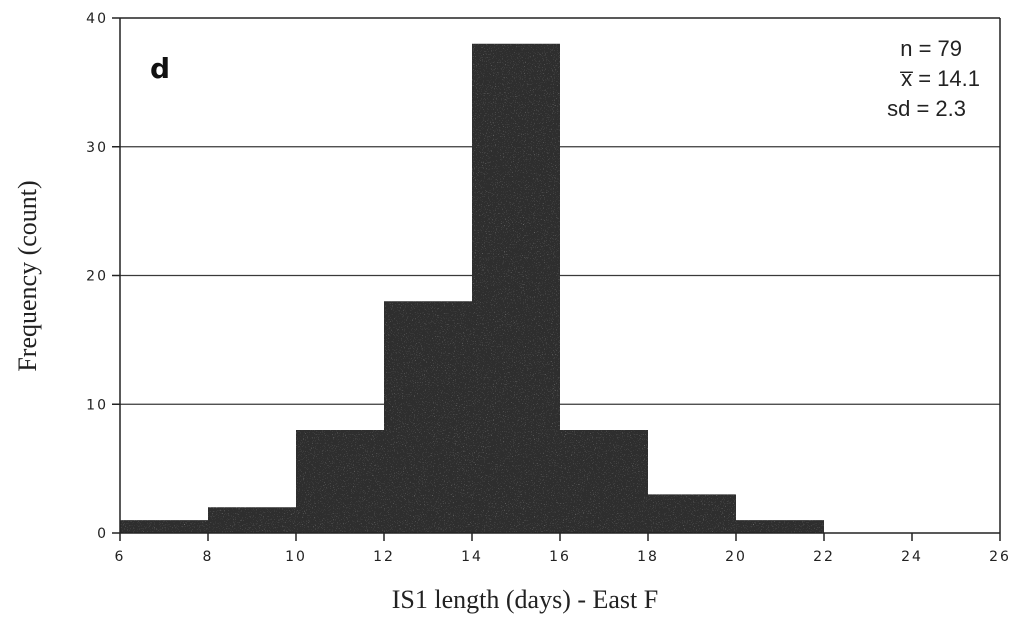 The height and width of the screenshot is (624, 1027). What do you see at coordinates (120, 557) in the screenshot?
I see `x-tick-label: 6` at bounding box center [120, 557].